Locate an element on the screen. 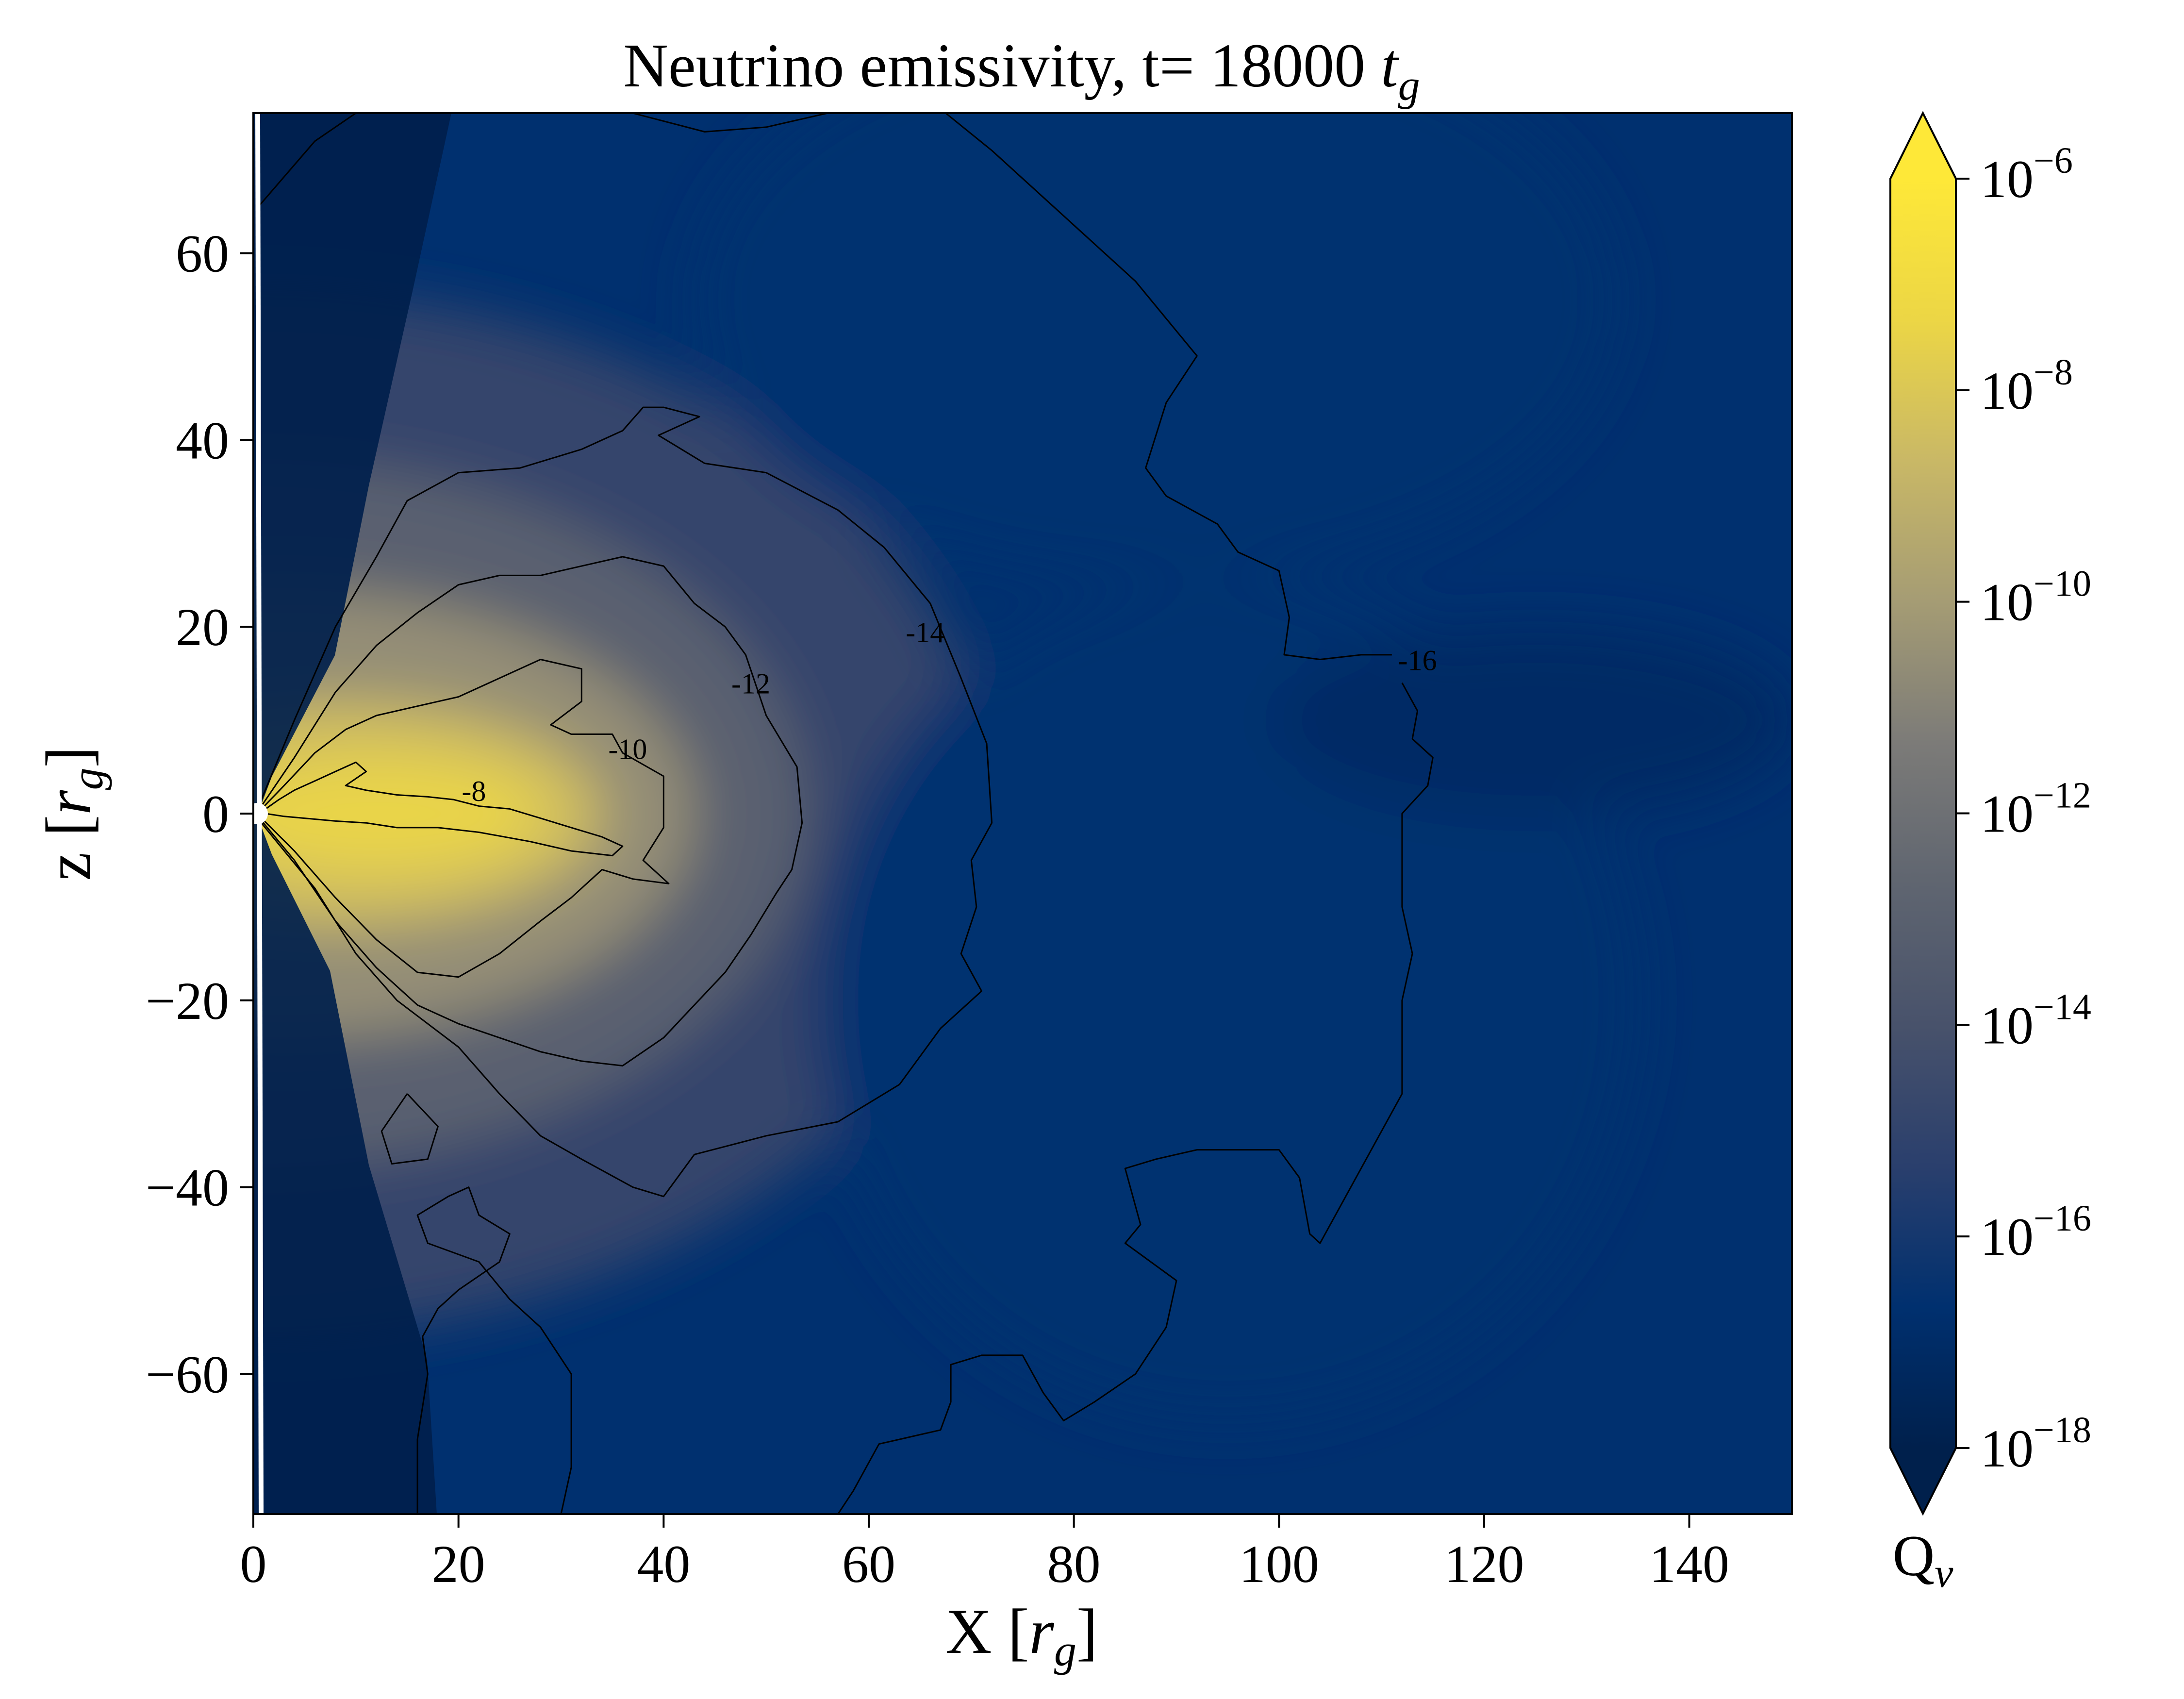 This screenshot has width=2184, height=1699. colorbar: 10⁻⁶ 10⁻⁸ 10⁻¹⁰ 10⁻¹² 10⁻¹⁴ 10⁻¹⁶ 10⁻¹⁸ is located at coordinates (1990, 813).